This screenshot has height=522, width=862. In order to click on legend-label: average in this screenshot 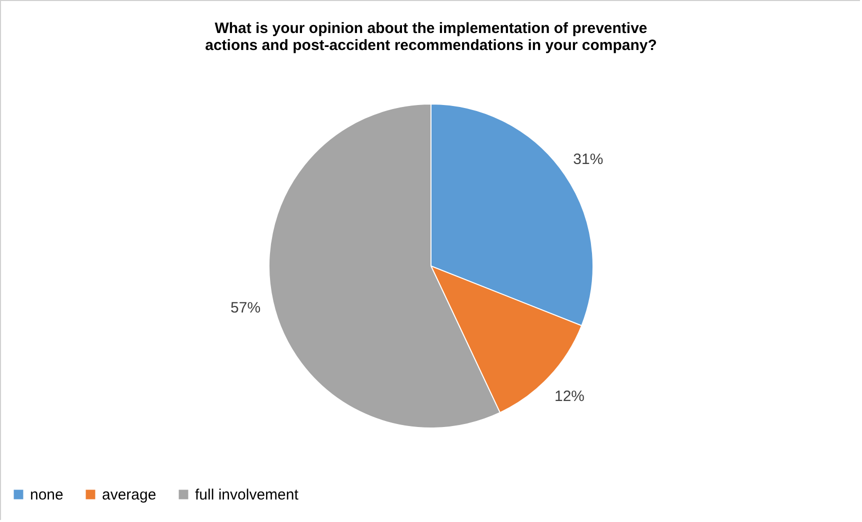, I will do `click(129, 495)`.